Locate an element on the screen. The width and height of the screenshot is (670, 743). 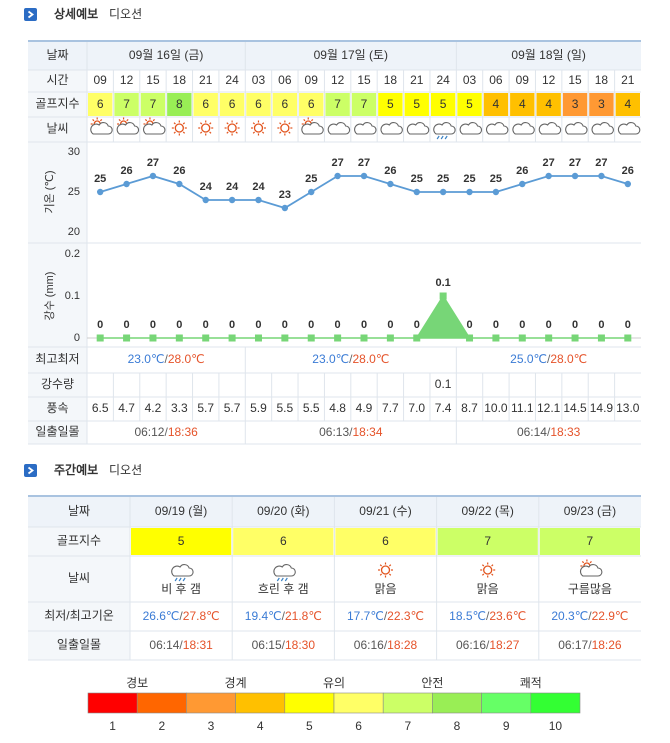
sunrise-sunset: 06:13/18:34 is located at coordinates (351, 432).